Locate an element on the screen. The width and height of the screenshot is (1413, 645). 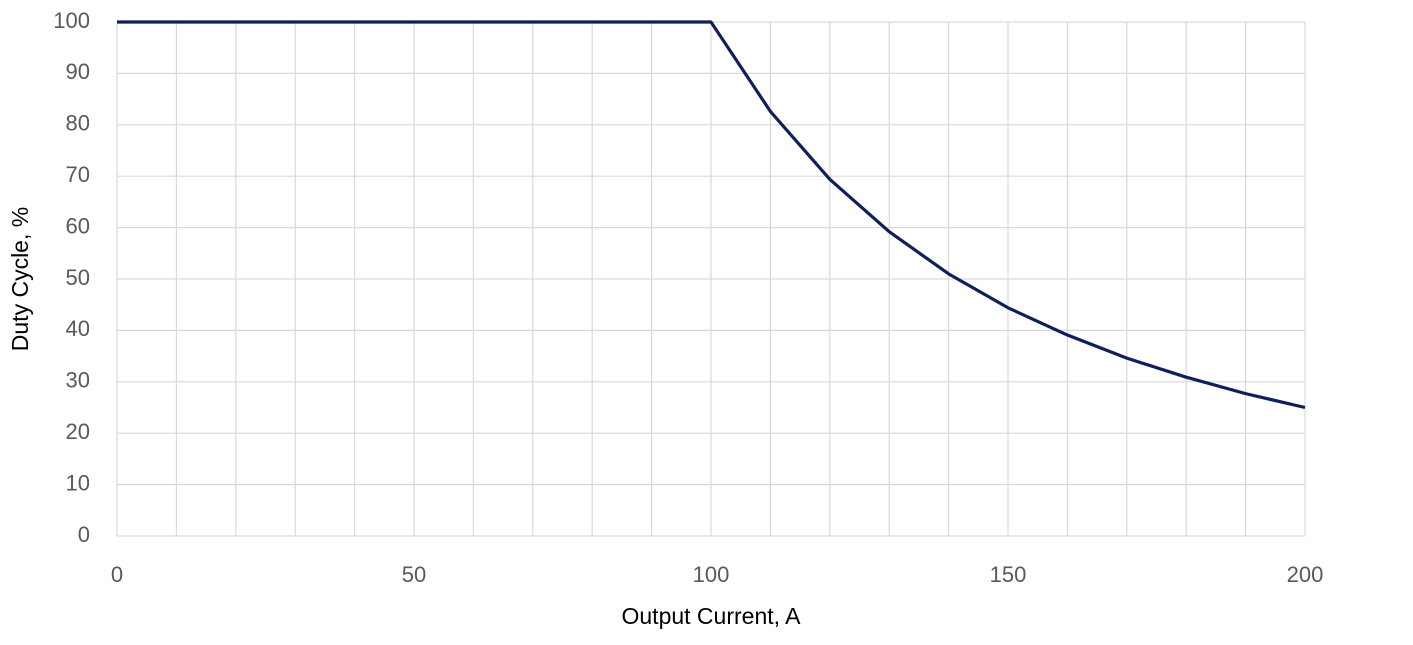
x-tick-label: 150 is located at coordinates (1008, 574).